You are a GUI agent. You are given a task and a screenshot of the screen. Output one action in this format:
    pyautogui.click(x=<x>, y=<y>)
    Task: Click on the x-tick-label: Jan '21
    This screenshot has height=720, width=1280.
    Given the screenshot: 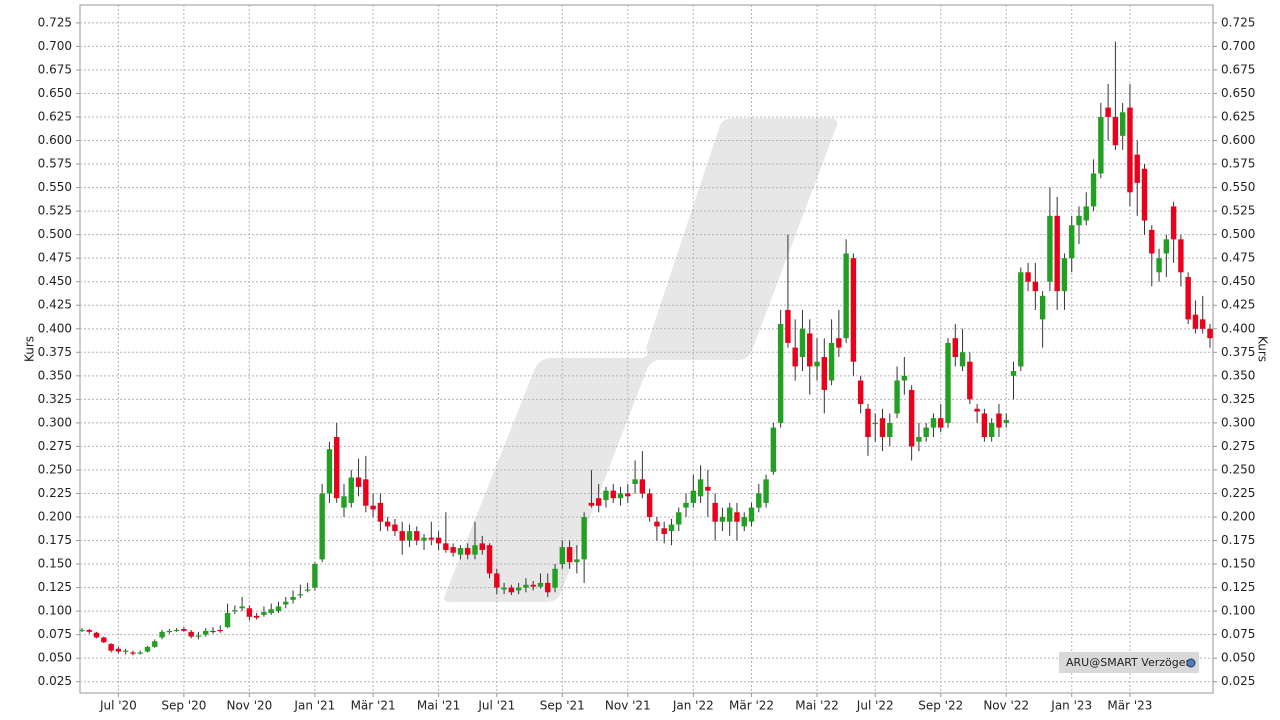 What is the action you would take?
    pyautogui.click(x=314, y=706)
    